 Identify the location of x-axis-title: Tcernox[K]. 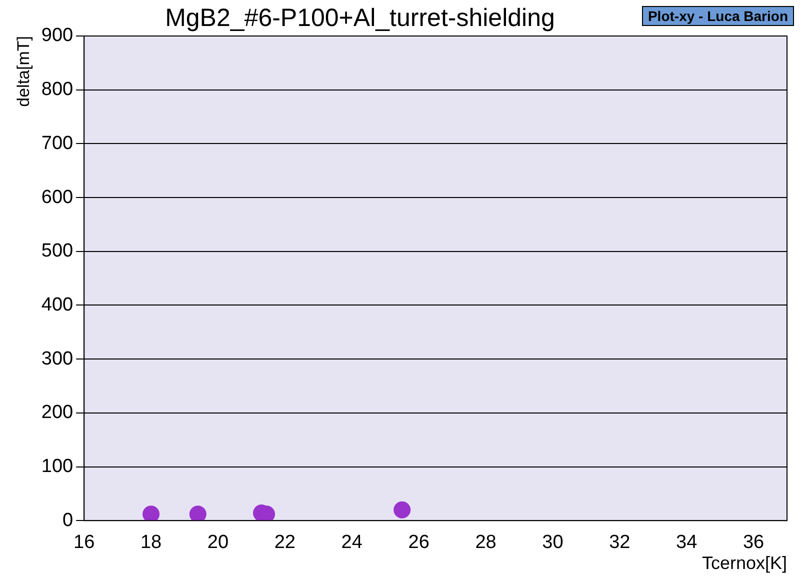
(744, 563).